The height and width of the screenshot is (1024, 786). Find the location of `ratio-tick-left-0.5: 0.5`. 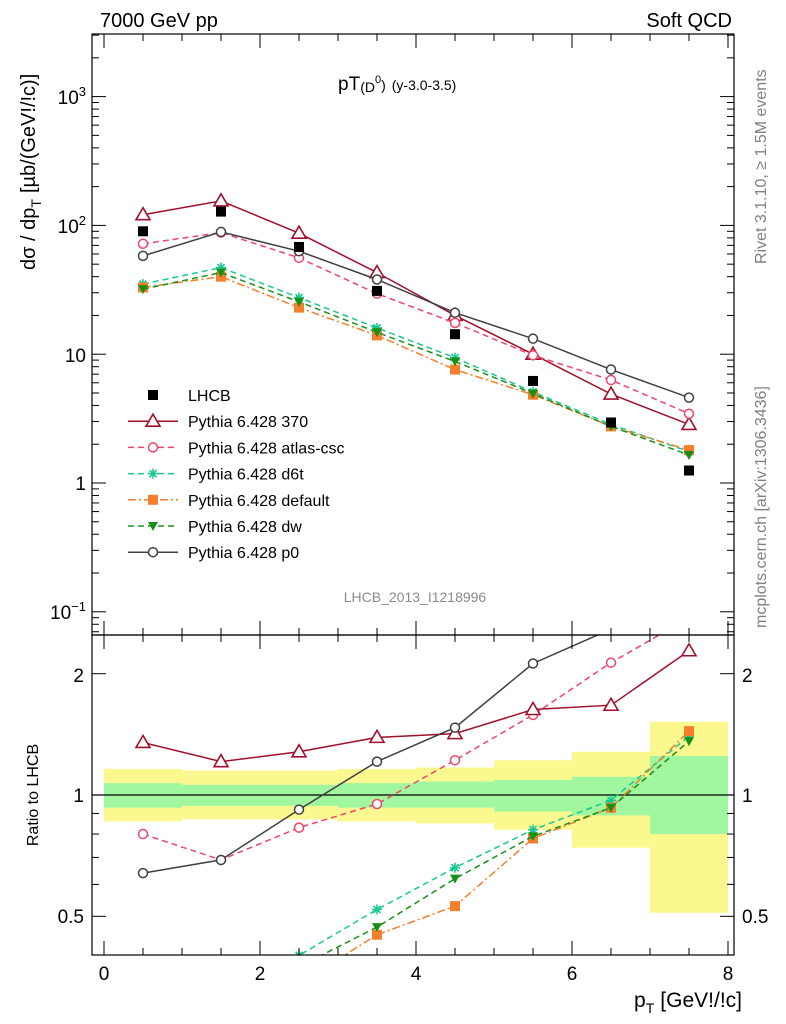

ratio-tick-left-0.5: 0.5 is located at coordinates (71, 917).